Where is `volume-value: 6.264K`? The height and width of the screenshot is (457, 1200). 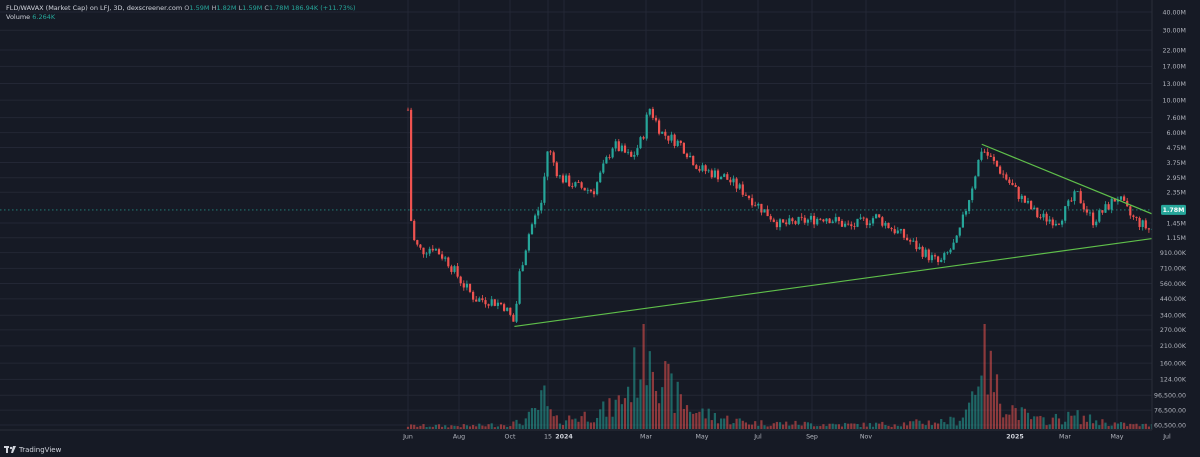 volume-value: 6.264K is located at coordinates (44, 17).